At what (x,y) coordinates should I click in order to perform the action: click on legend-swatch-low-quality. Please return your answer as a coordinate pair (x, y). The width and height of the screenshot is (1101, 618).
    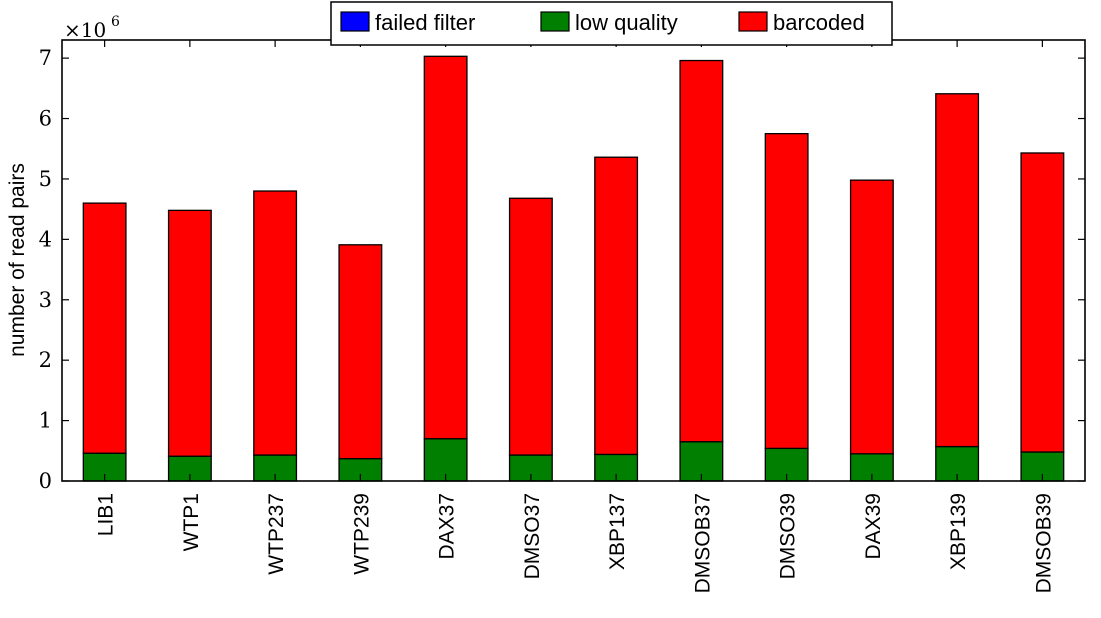
    Looking at the image, I should click on (555, 21).